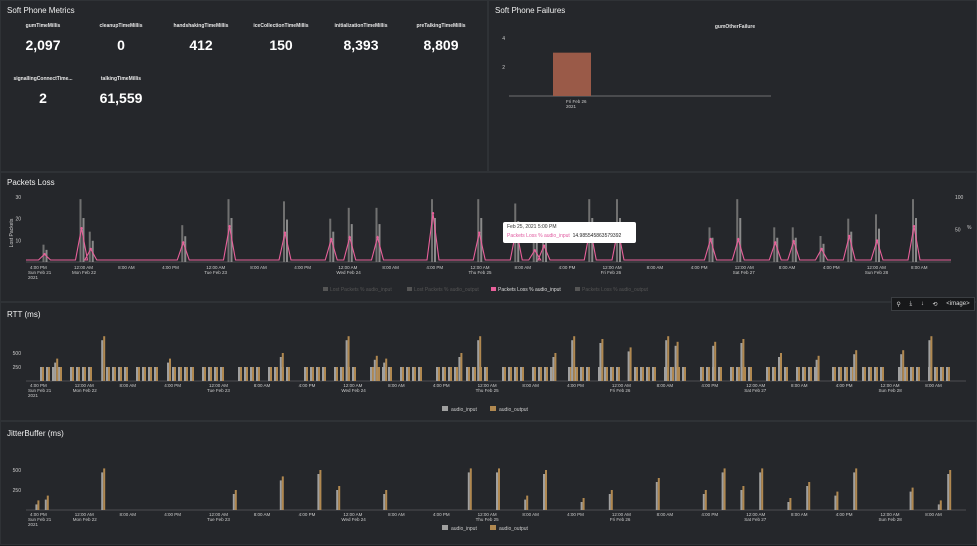  What do you see at coordinates (17, 471) in the screenshot?
I see `y-tick-label: 500` at bounding box center [17, 471].